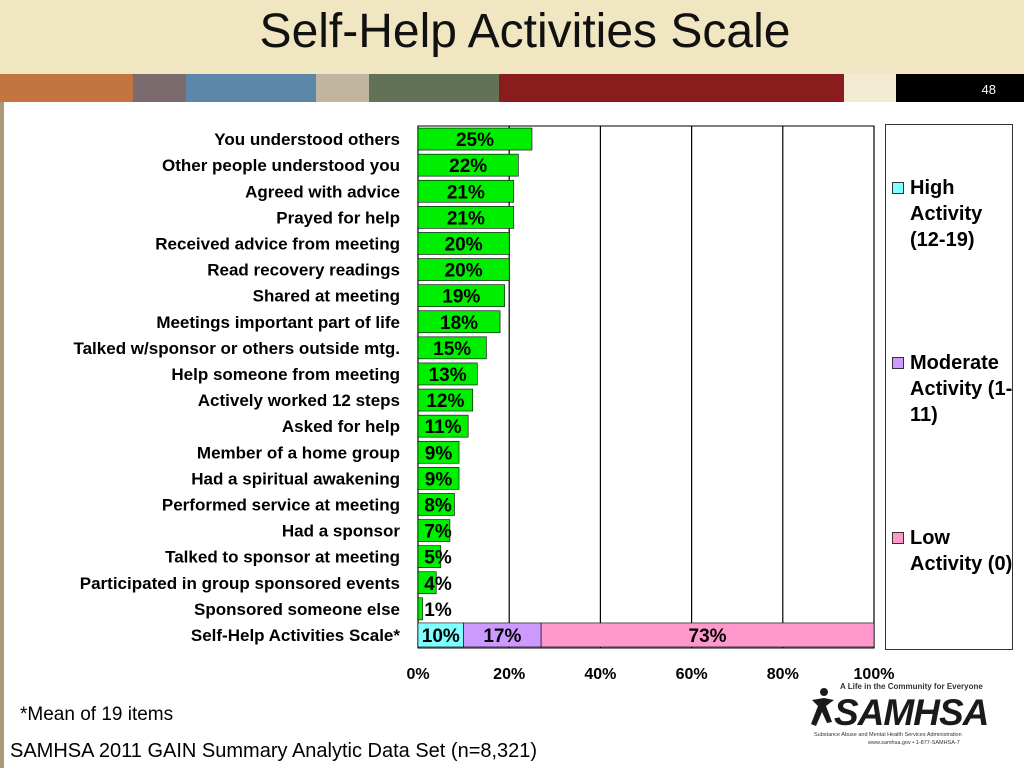 Image resolution: width=1024 pixels, height=768 pixels. I want to click on title-bar, so click(512, 37).